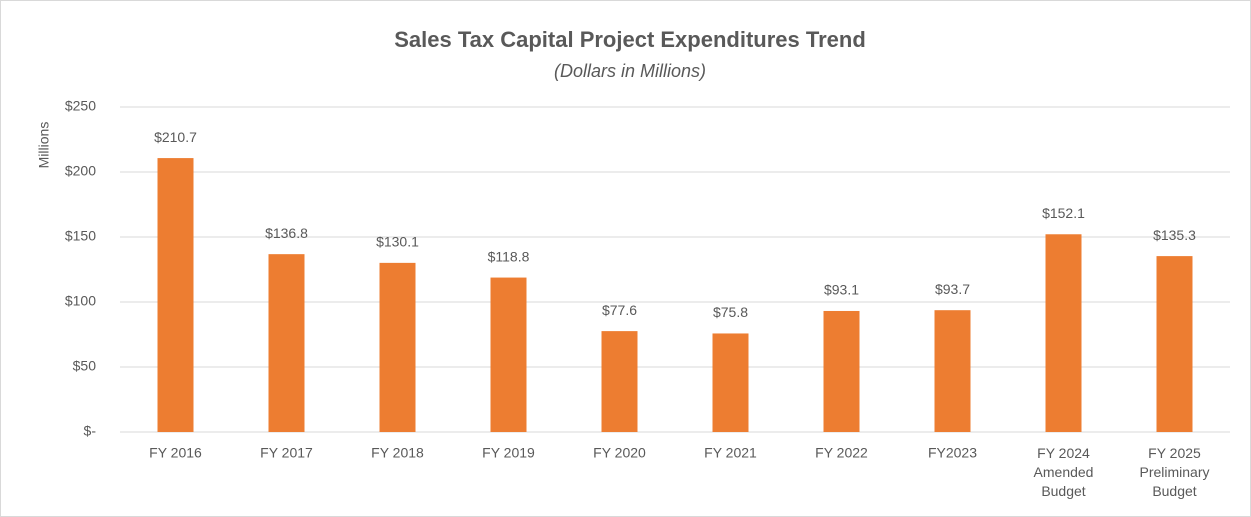  What do you see at coordinates (952, 289) in the screenshot?
I see `data-label: $93.7` at bounding box center [952, 289].